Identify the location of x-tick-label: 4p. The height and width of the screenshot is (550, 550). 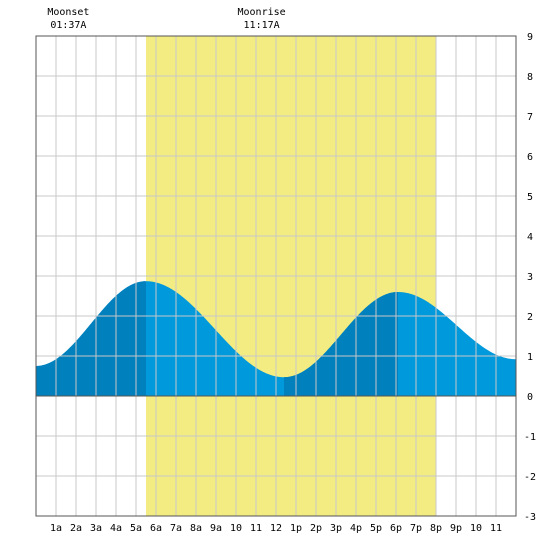
(356, 528).